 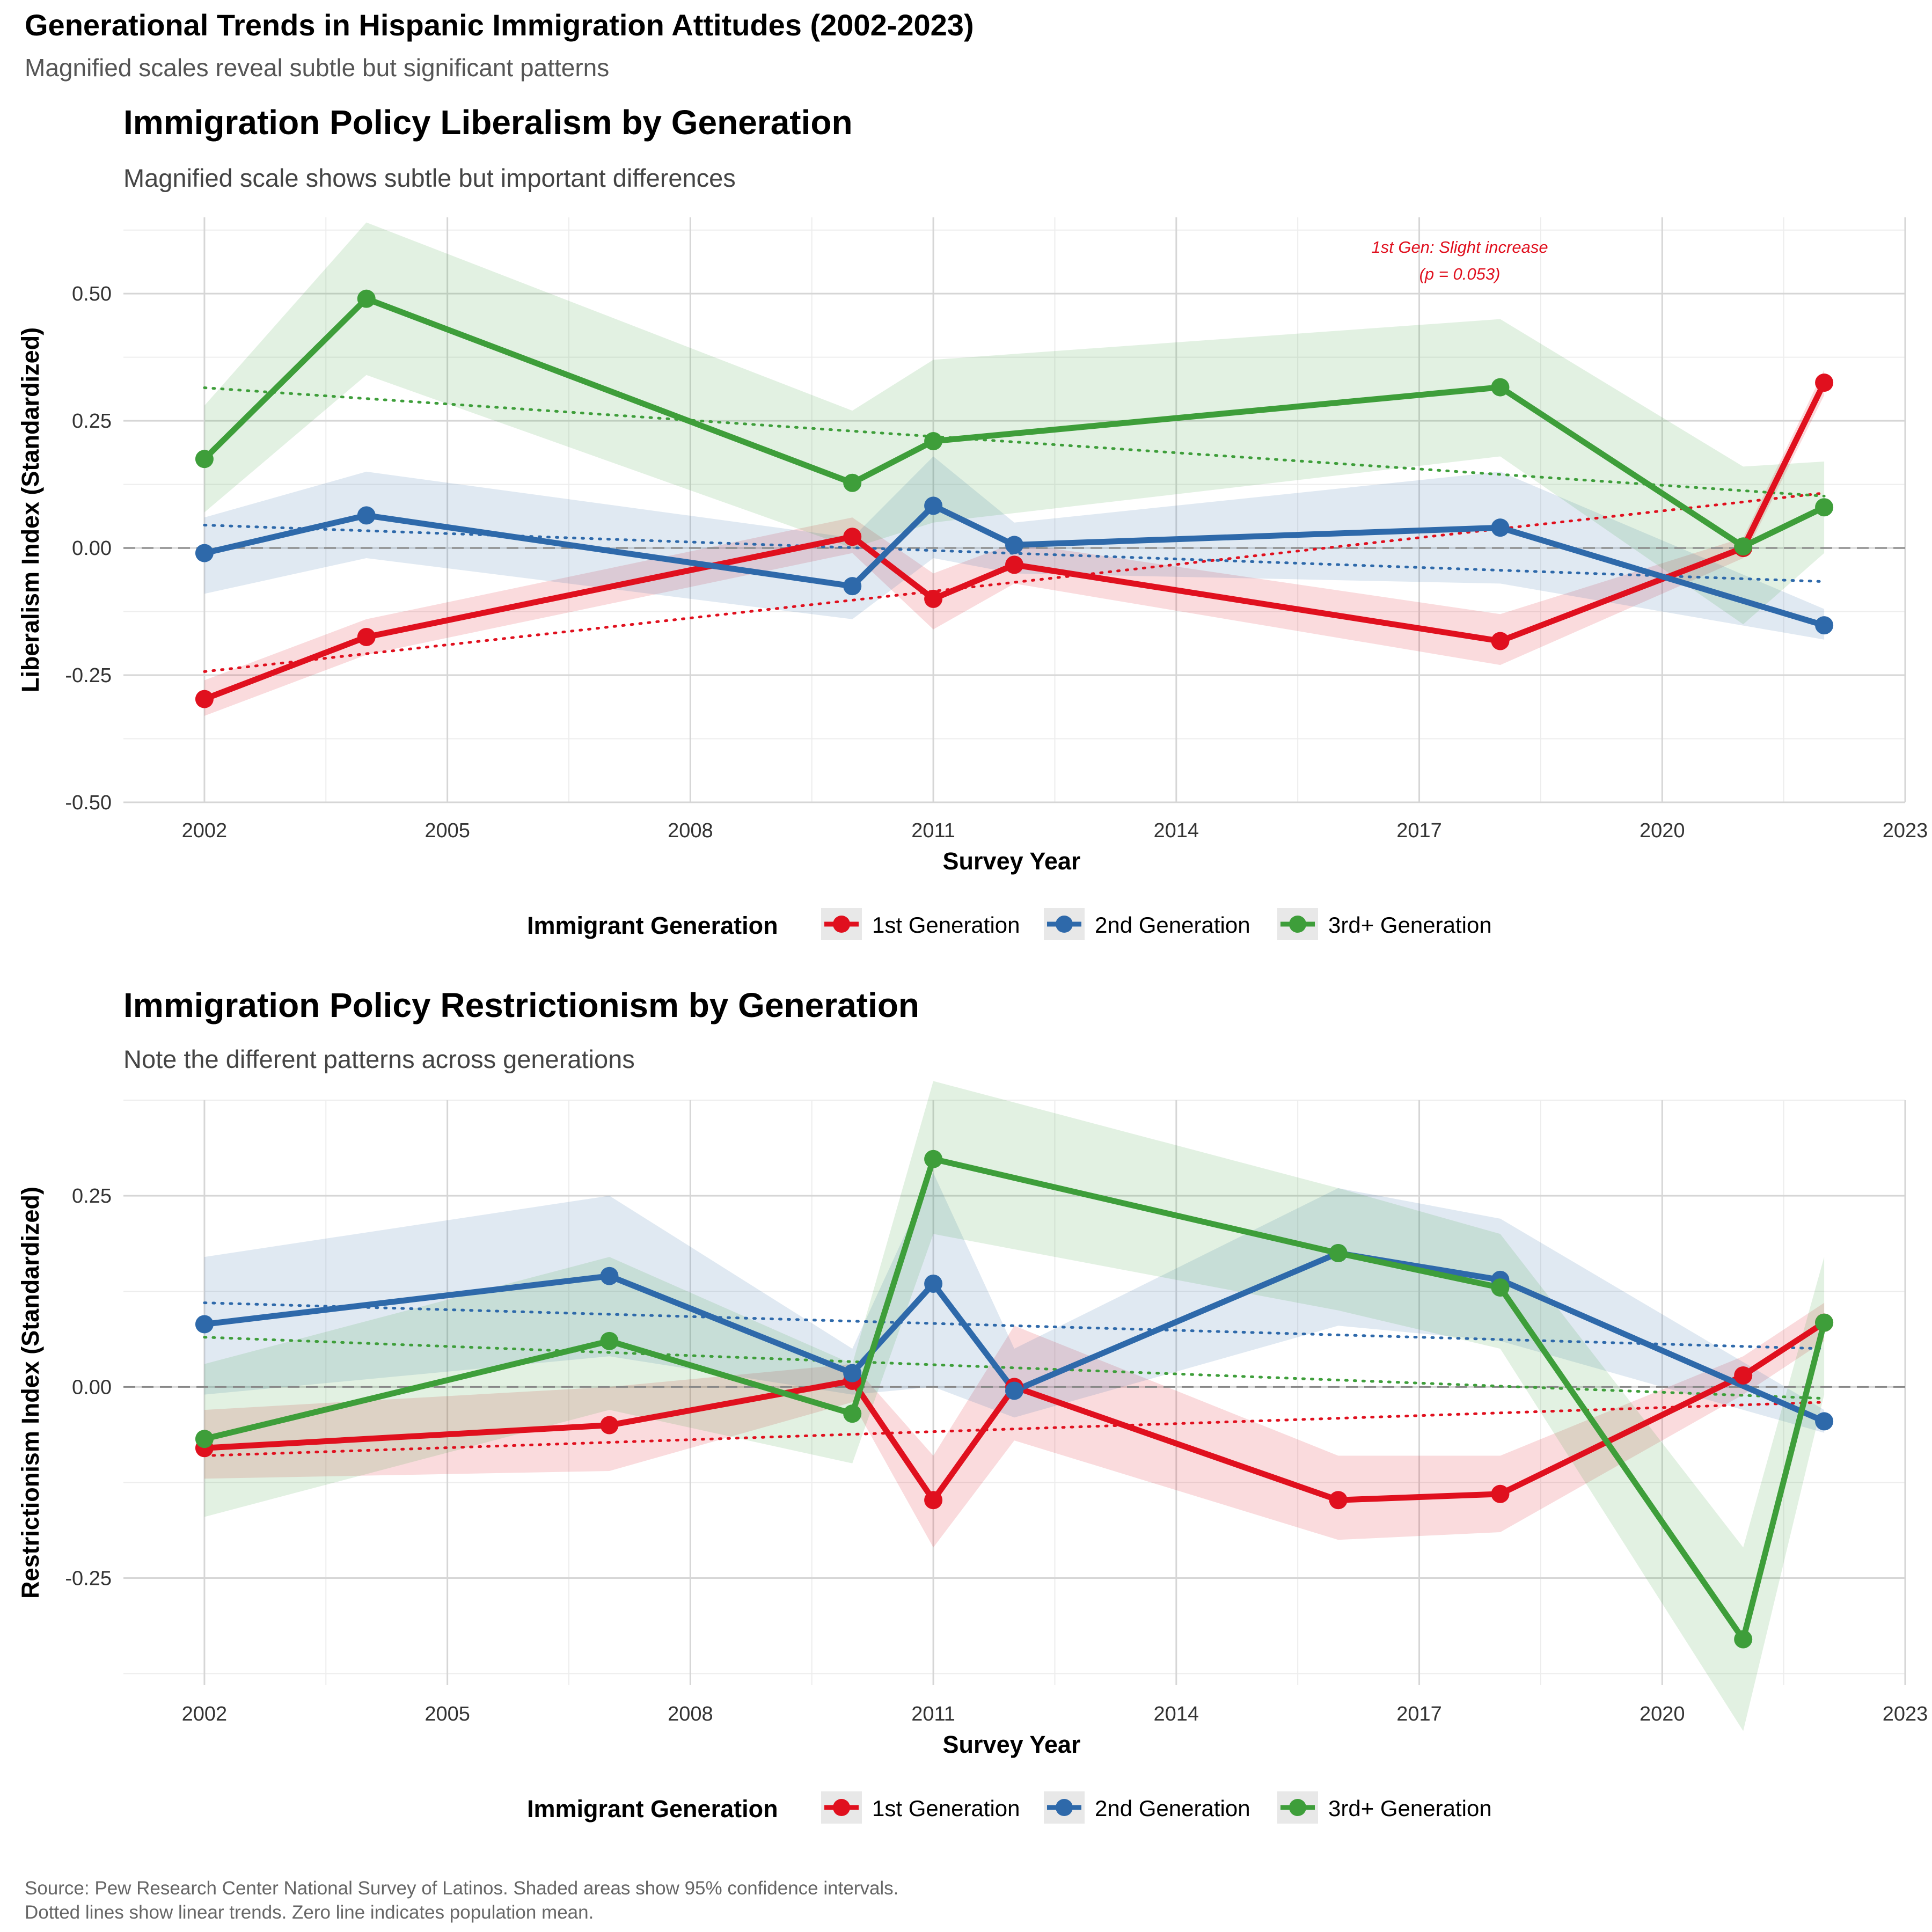 I want to click on annotation-line-1: 1st Gen: Slight increase, so click(x=1459, y=247).